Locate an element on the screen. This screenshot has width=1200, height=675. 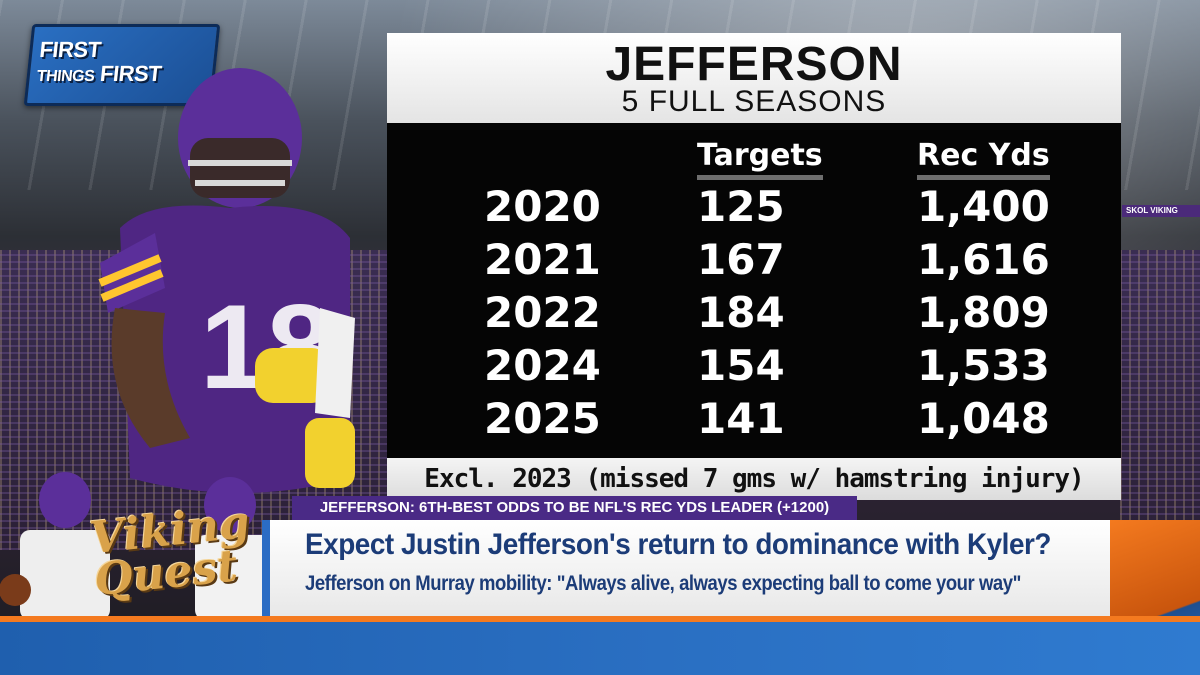
table-row: 2021 167 1,616 is located at coordinates (754, 260).